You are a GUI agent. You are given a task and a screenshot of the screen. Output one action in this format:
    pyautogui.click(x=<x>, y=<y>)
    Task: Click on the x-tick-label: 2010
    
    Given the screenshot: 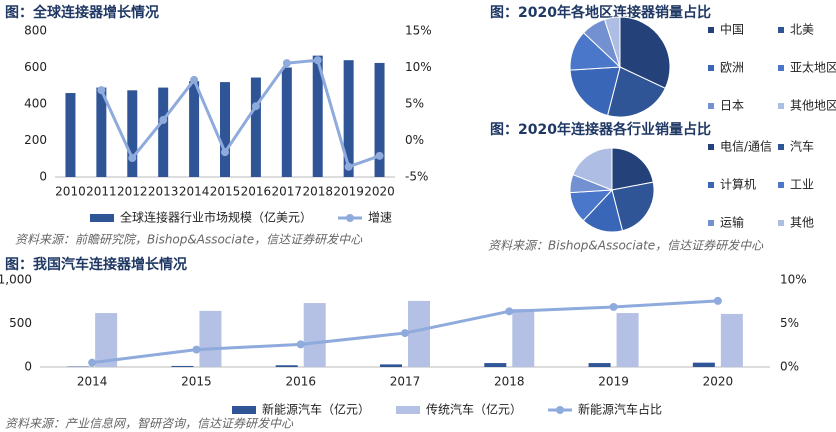 What is the action you would take?
    pyautogui.click(x=70, y=192)
    